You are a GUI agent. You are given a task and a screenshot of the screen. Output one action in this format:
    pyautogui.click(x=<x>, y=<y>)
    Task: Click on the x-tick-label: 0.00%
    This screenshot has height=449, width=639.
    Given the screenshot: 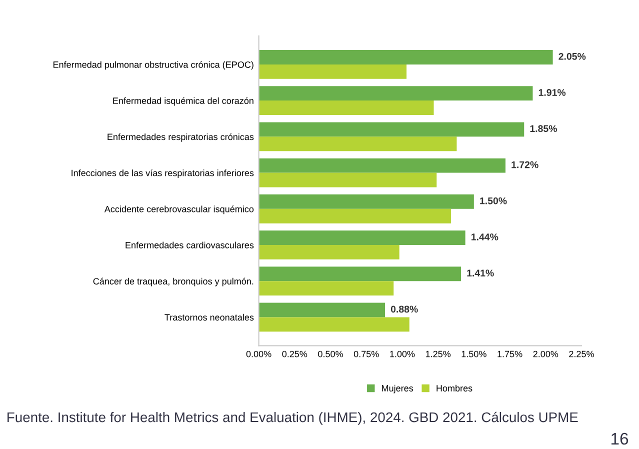 What is the action you would take?
    pyautogui.click(x=259, y=354)
    